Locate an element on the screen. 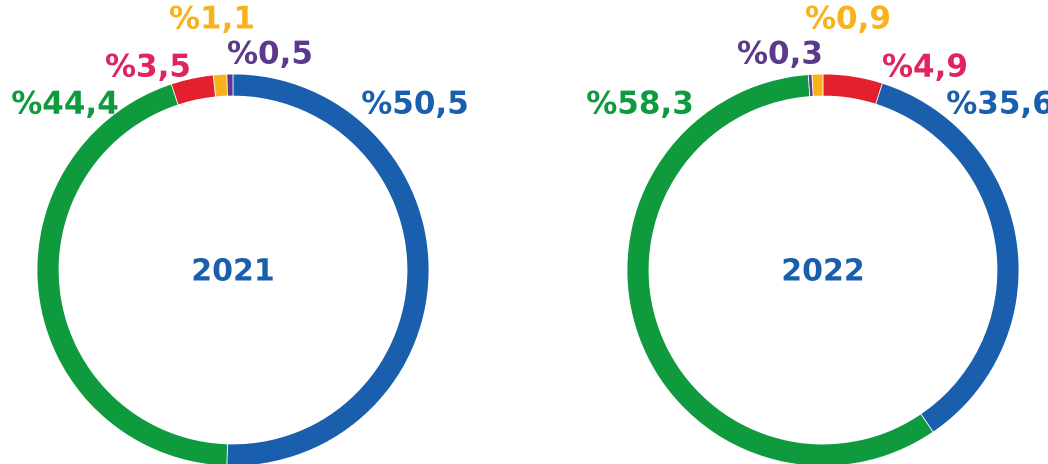  value-label: %0,3 is located at coordinates (780, 54).